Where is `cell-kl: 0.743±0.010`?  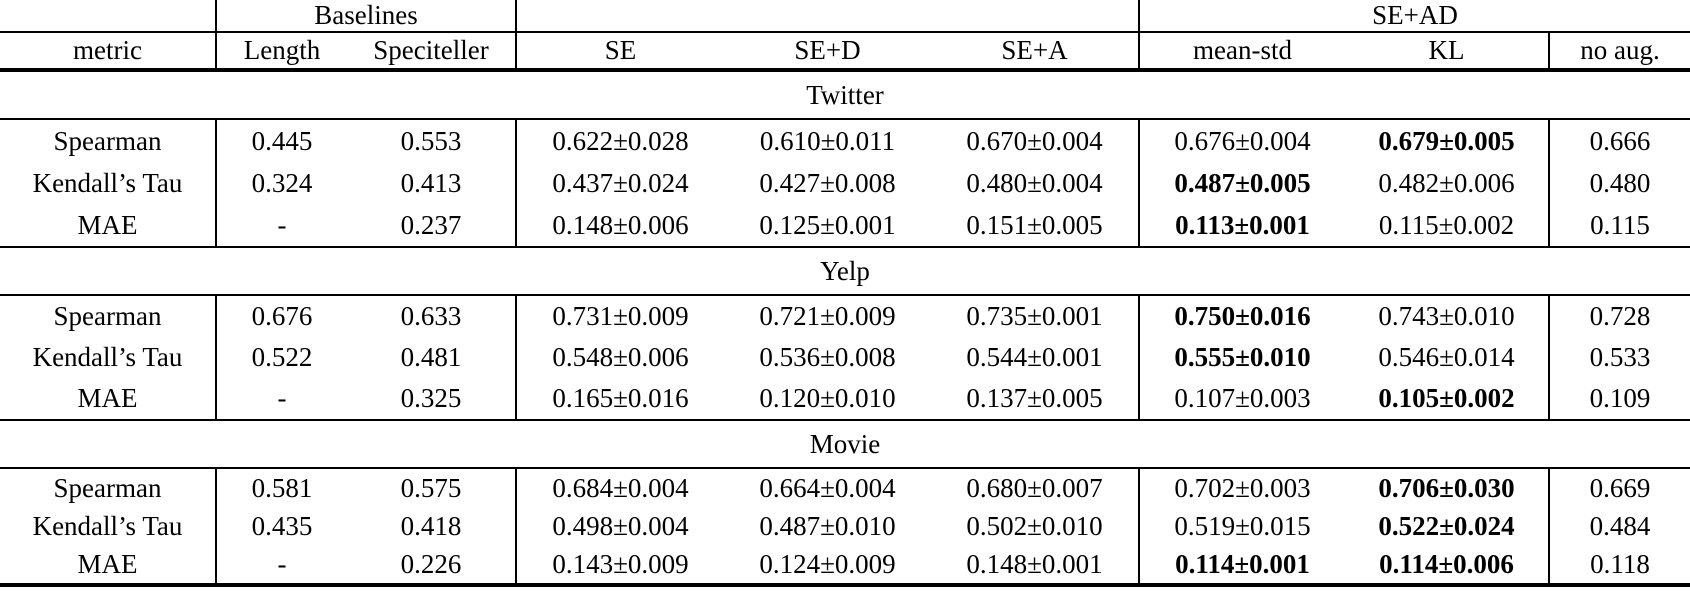
cell-kl: 0.743±0.010 is located at coordinates (1447, 316).